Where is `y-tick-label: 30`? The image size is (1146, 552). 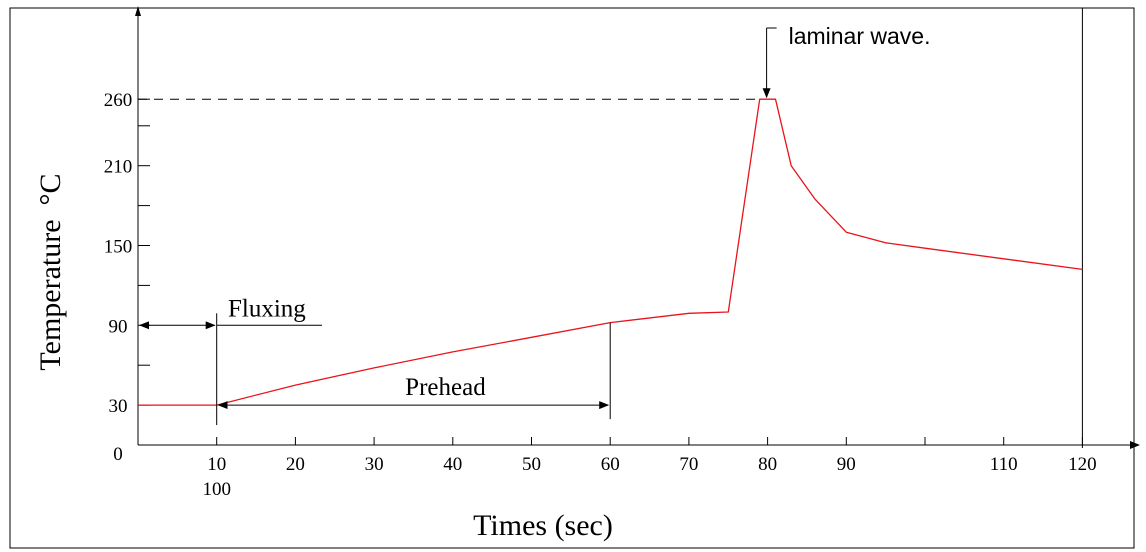 y-tick-label: 30 is located at coordinates (118, 406).